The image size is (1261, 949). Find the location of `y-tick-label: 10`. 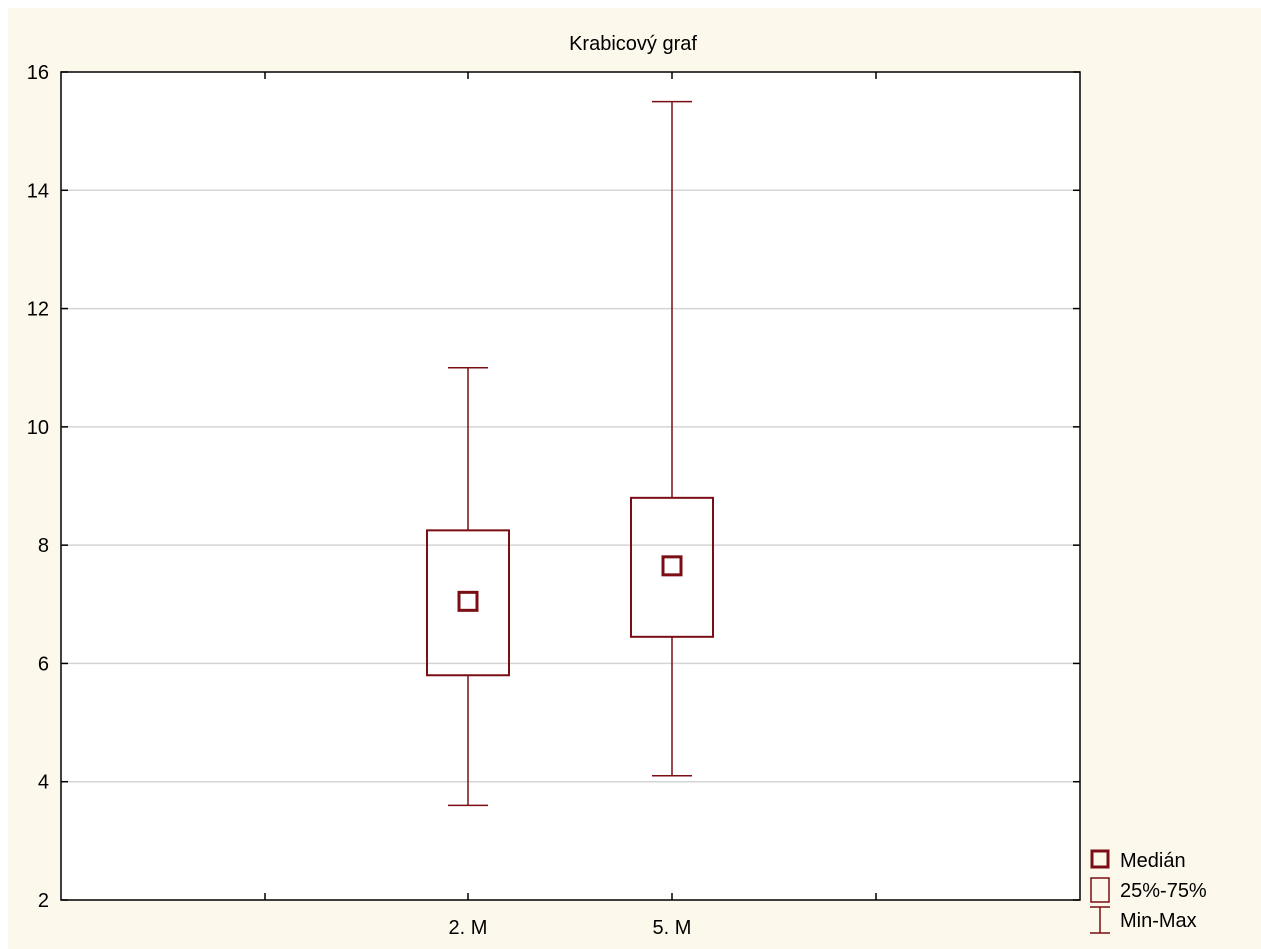

y-tick-label: 10 is located at coordinates (38, 428).